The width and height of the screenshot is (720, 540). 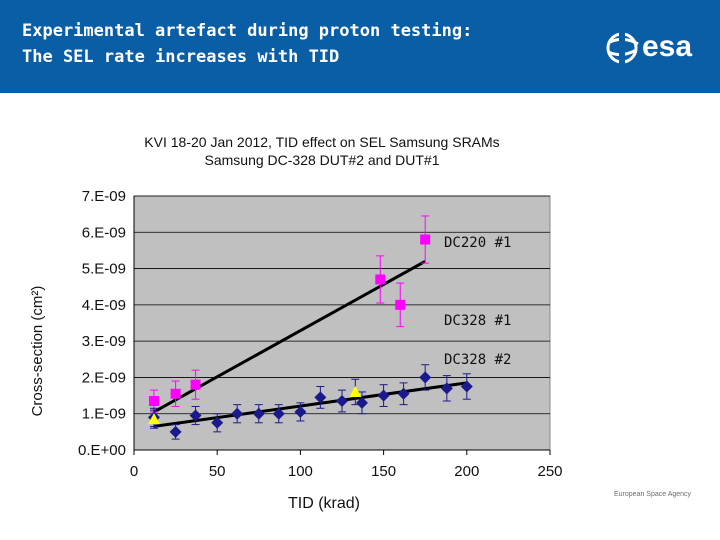 What do you see at coordinates (667, 46) in the screenshot?
I see `esa-logo-text: esa` at bounding box center [667, 46].